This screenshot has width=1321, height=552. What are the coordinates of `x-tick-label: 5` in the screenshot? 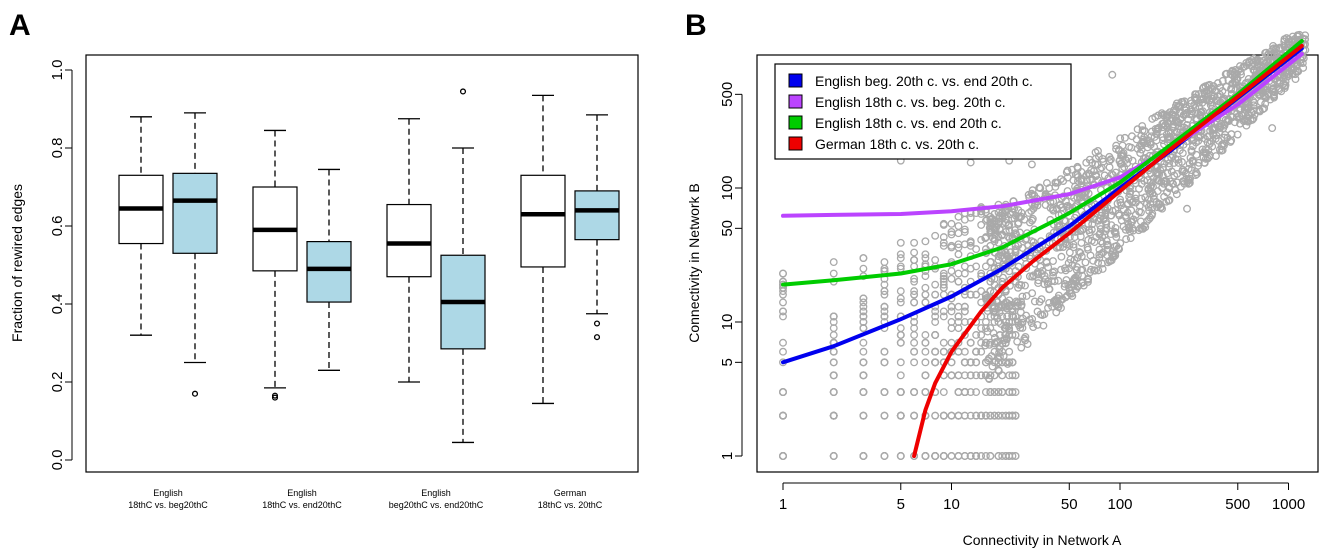 It's located at (901, 504).